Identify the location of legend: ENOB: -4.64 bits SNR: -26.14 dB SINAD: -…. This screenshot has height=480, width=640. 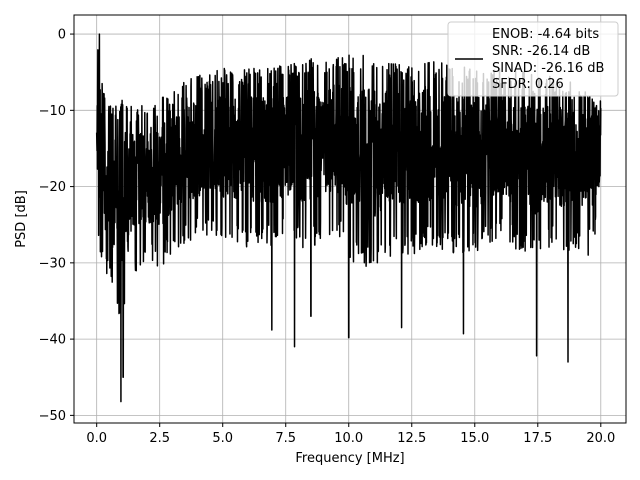
(533, 59).